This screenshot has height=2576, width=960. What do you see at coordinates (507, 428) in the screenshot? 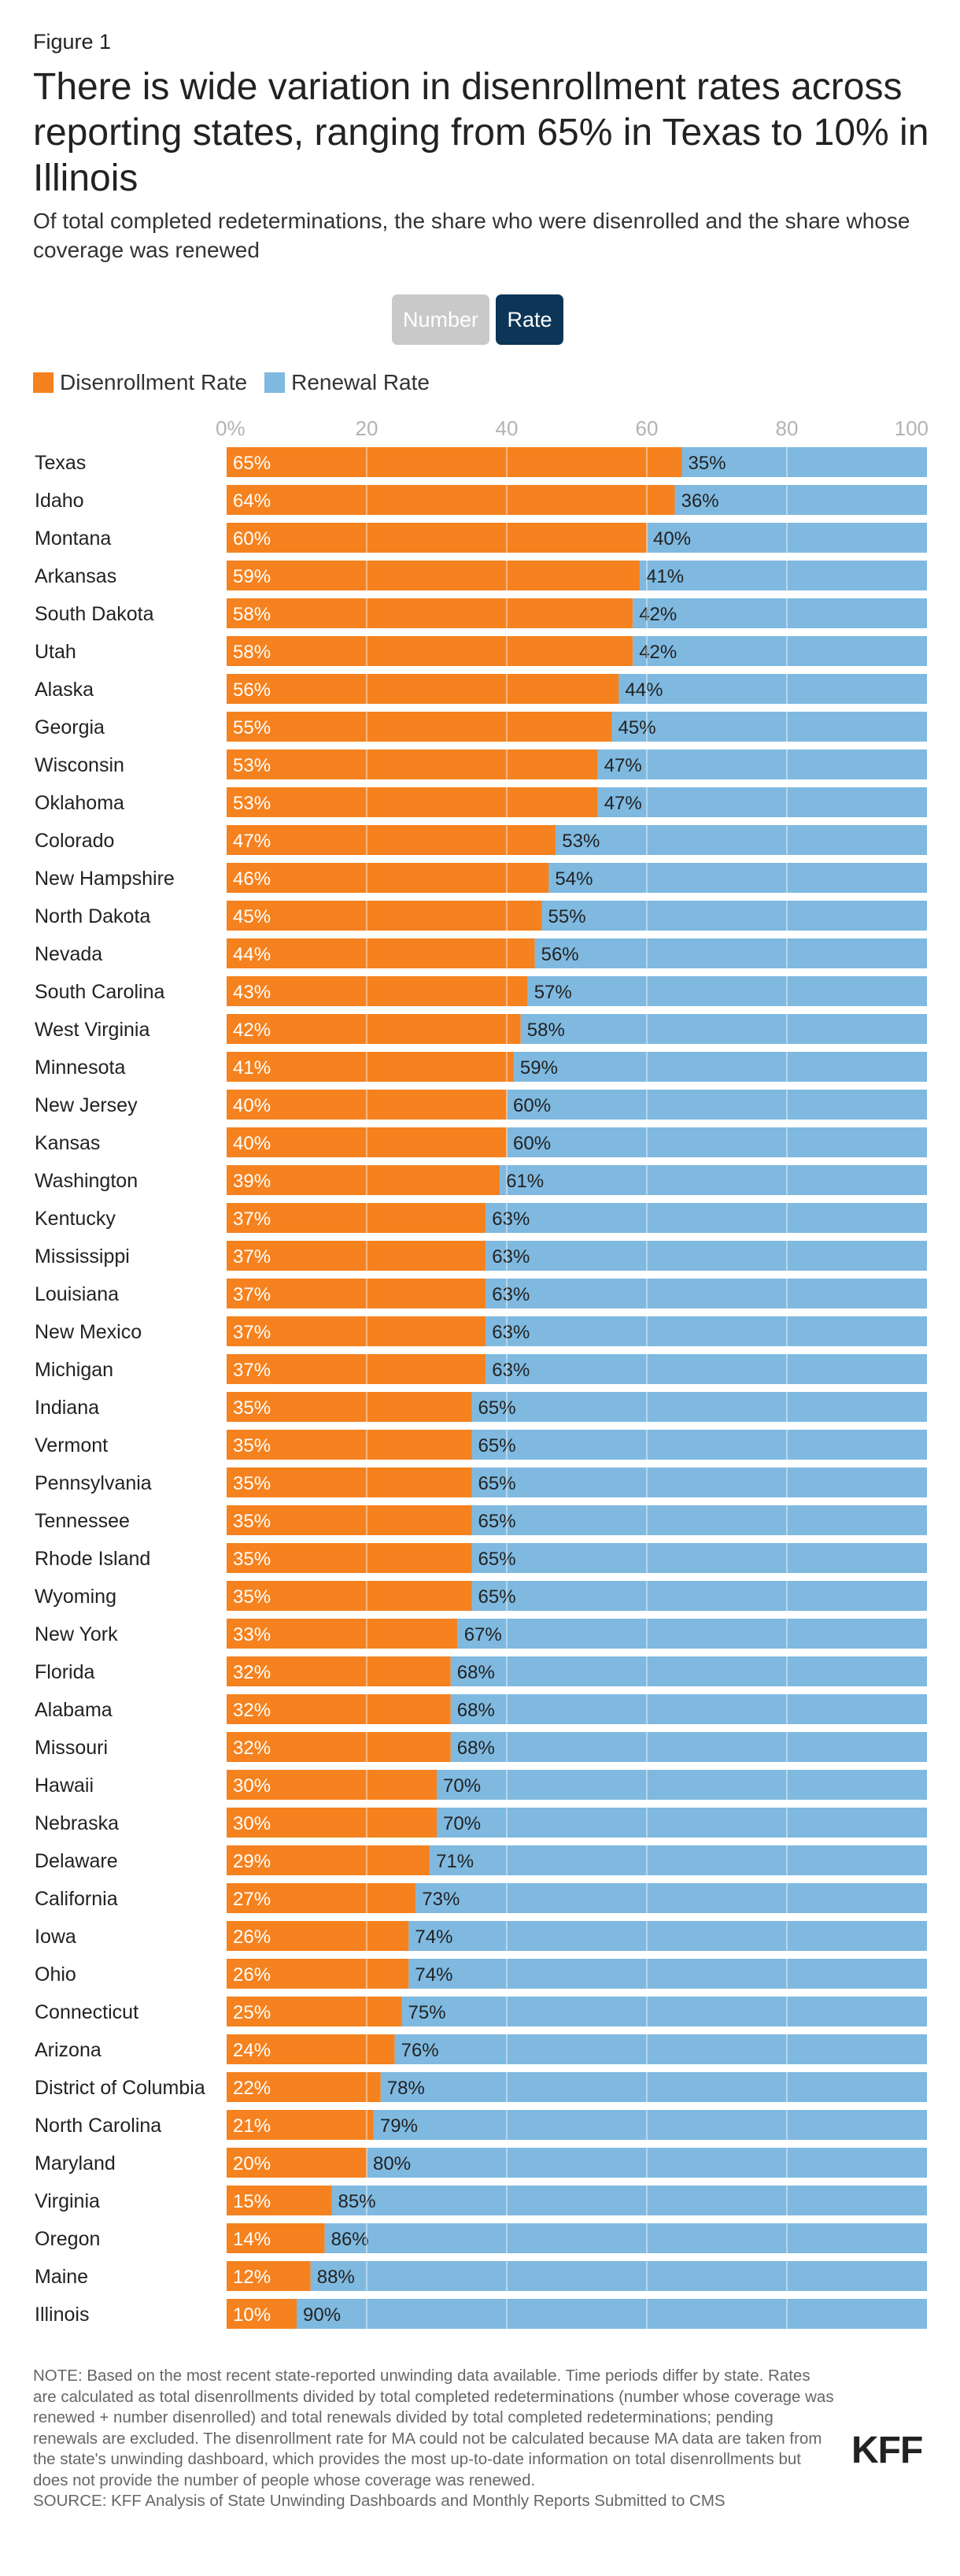
I see `x-tick-label: 40` at bounding box center [507, 428].